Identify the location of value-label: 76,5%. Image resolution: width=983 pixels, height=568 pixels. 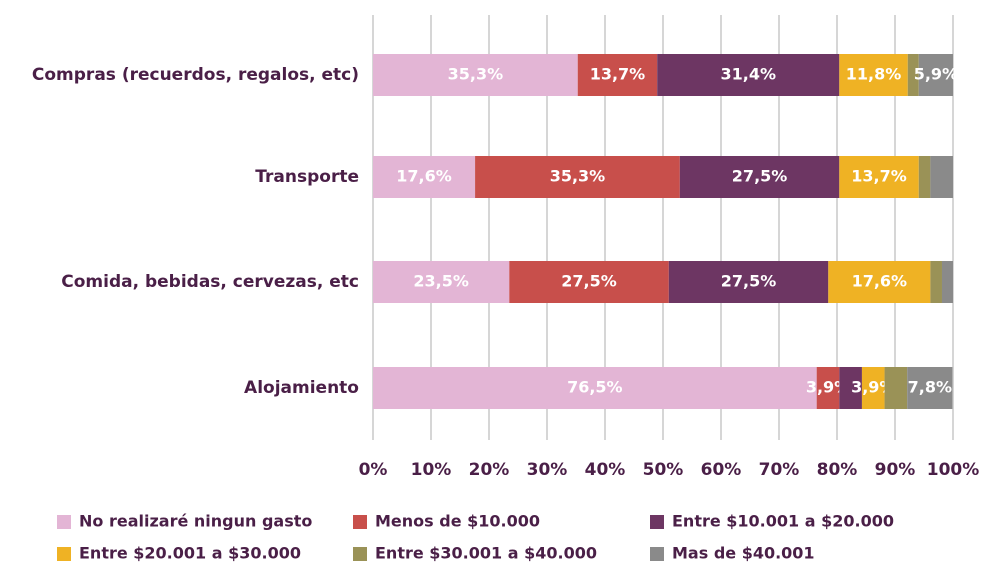
(595, 387).